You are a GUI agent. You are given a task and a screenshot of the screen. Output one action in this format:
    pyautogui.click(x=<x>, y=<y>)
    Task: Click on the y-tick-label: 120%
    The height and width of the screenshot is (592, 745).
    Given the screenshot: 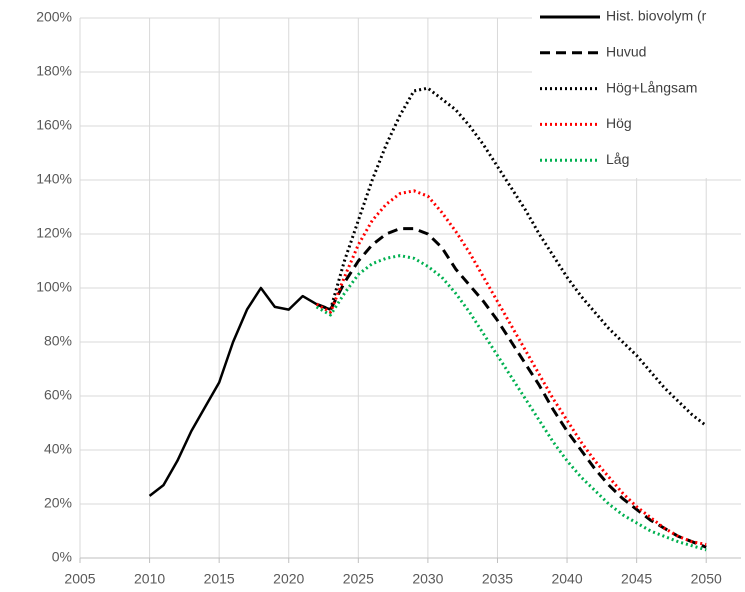 What is the action you would take?
    pyautogui.click(x=54, y=233)
    